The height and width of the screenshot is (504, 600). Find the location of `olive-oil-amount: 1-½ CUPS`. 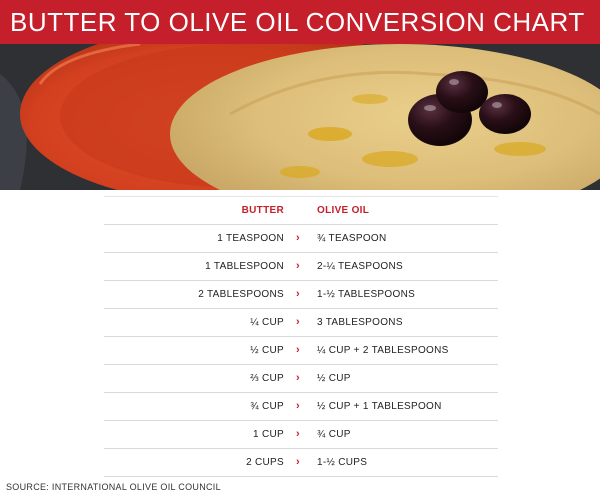

olive-oil-amount: 1-½ CUPS is located at coordinates (342, 462).